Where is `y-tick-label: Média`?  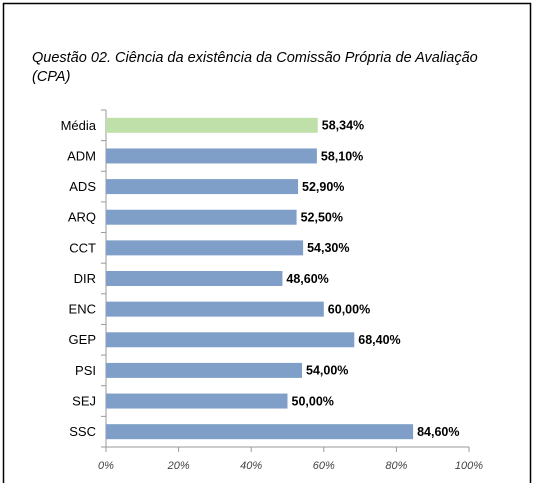
y-tick-label: Média is located at coordinates (79, 125).